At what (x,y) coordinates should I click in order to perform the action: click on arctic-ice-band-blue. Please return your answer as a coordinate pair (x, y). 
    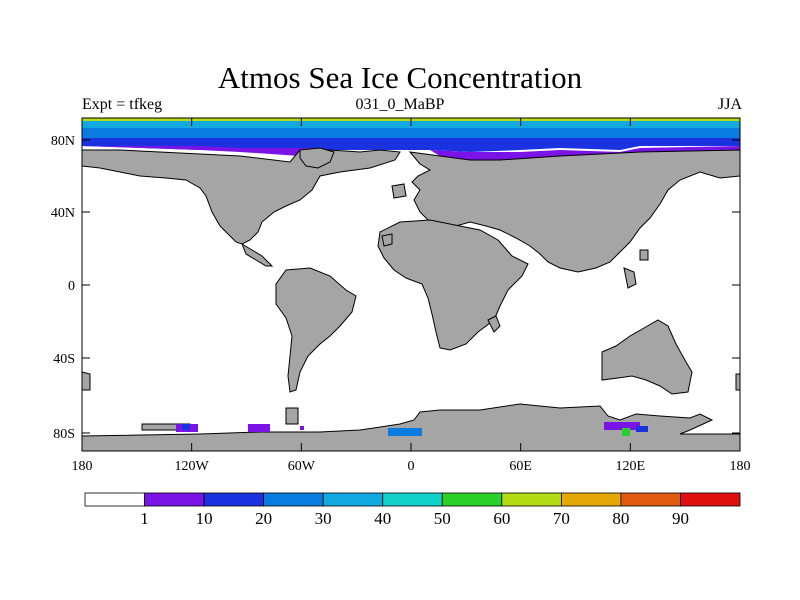
    Looking at the image, I should click on (411, 134).